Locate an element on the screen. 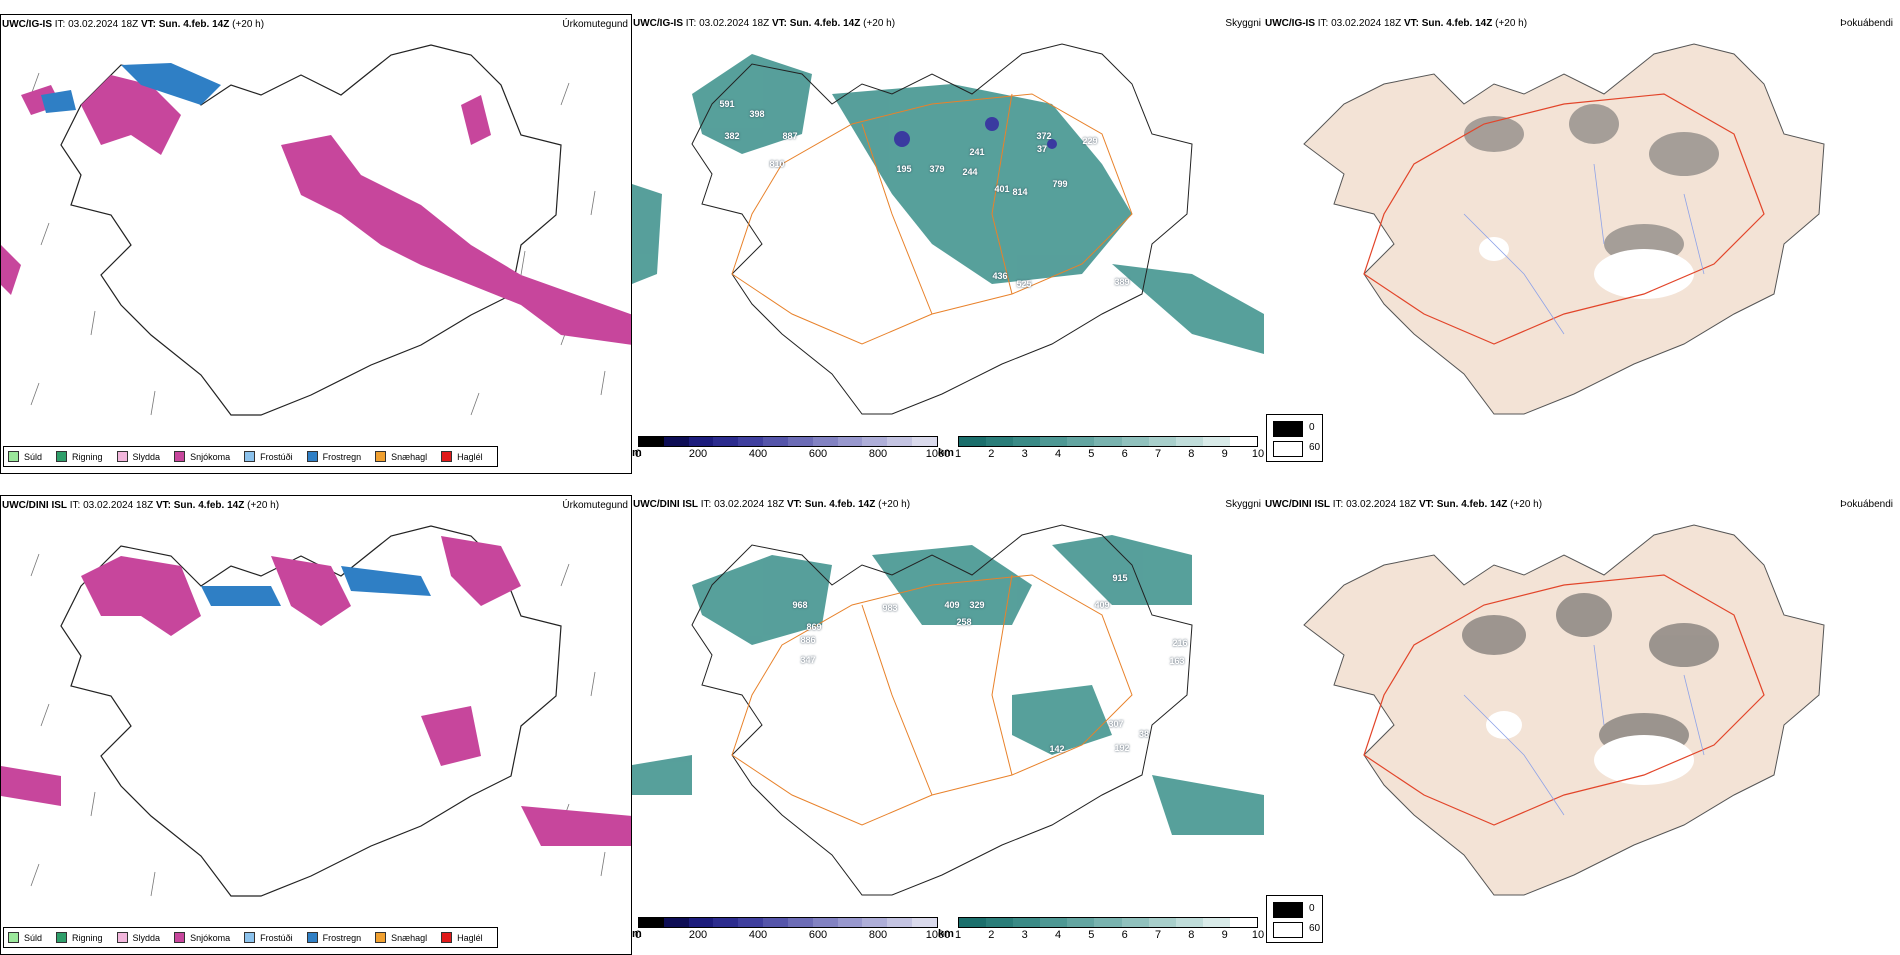 This screenshot has height=955, width=1900. colorbar-tick-label: 1000 is located at coordinates (938, 935).